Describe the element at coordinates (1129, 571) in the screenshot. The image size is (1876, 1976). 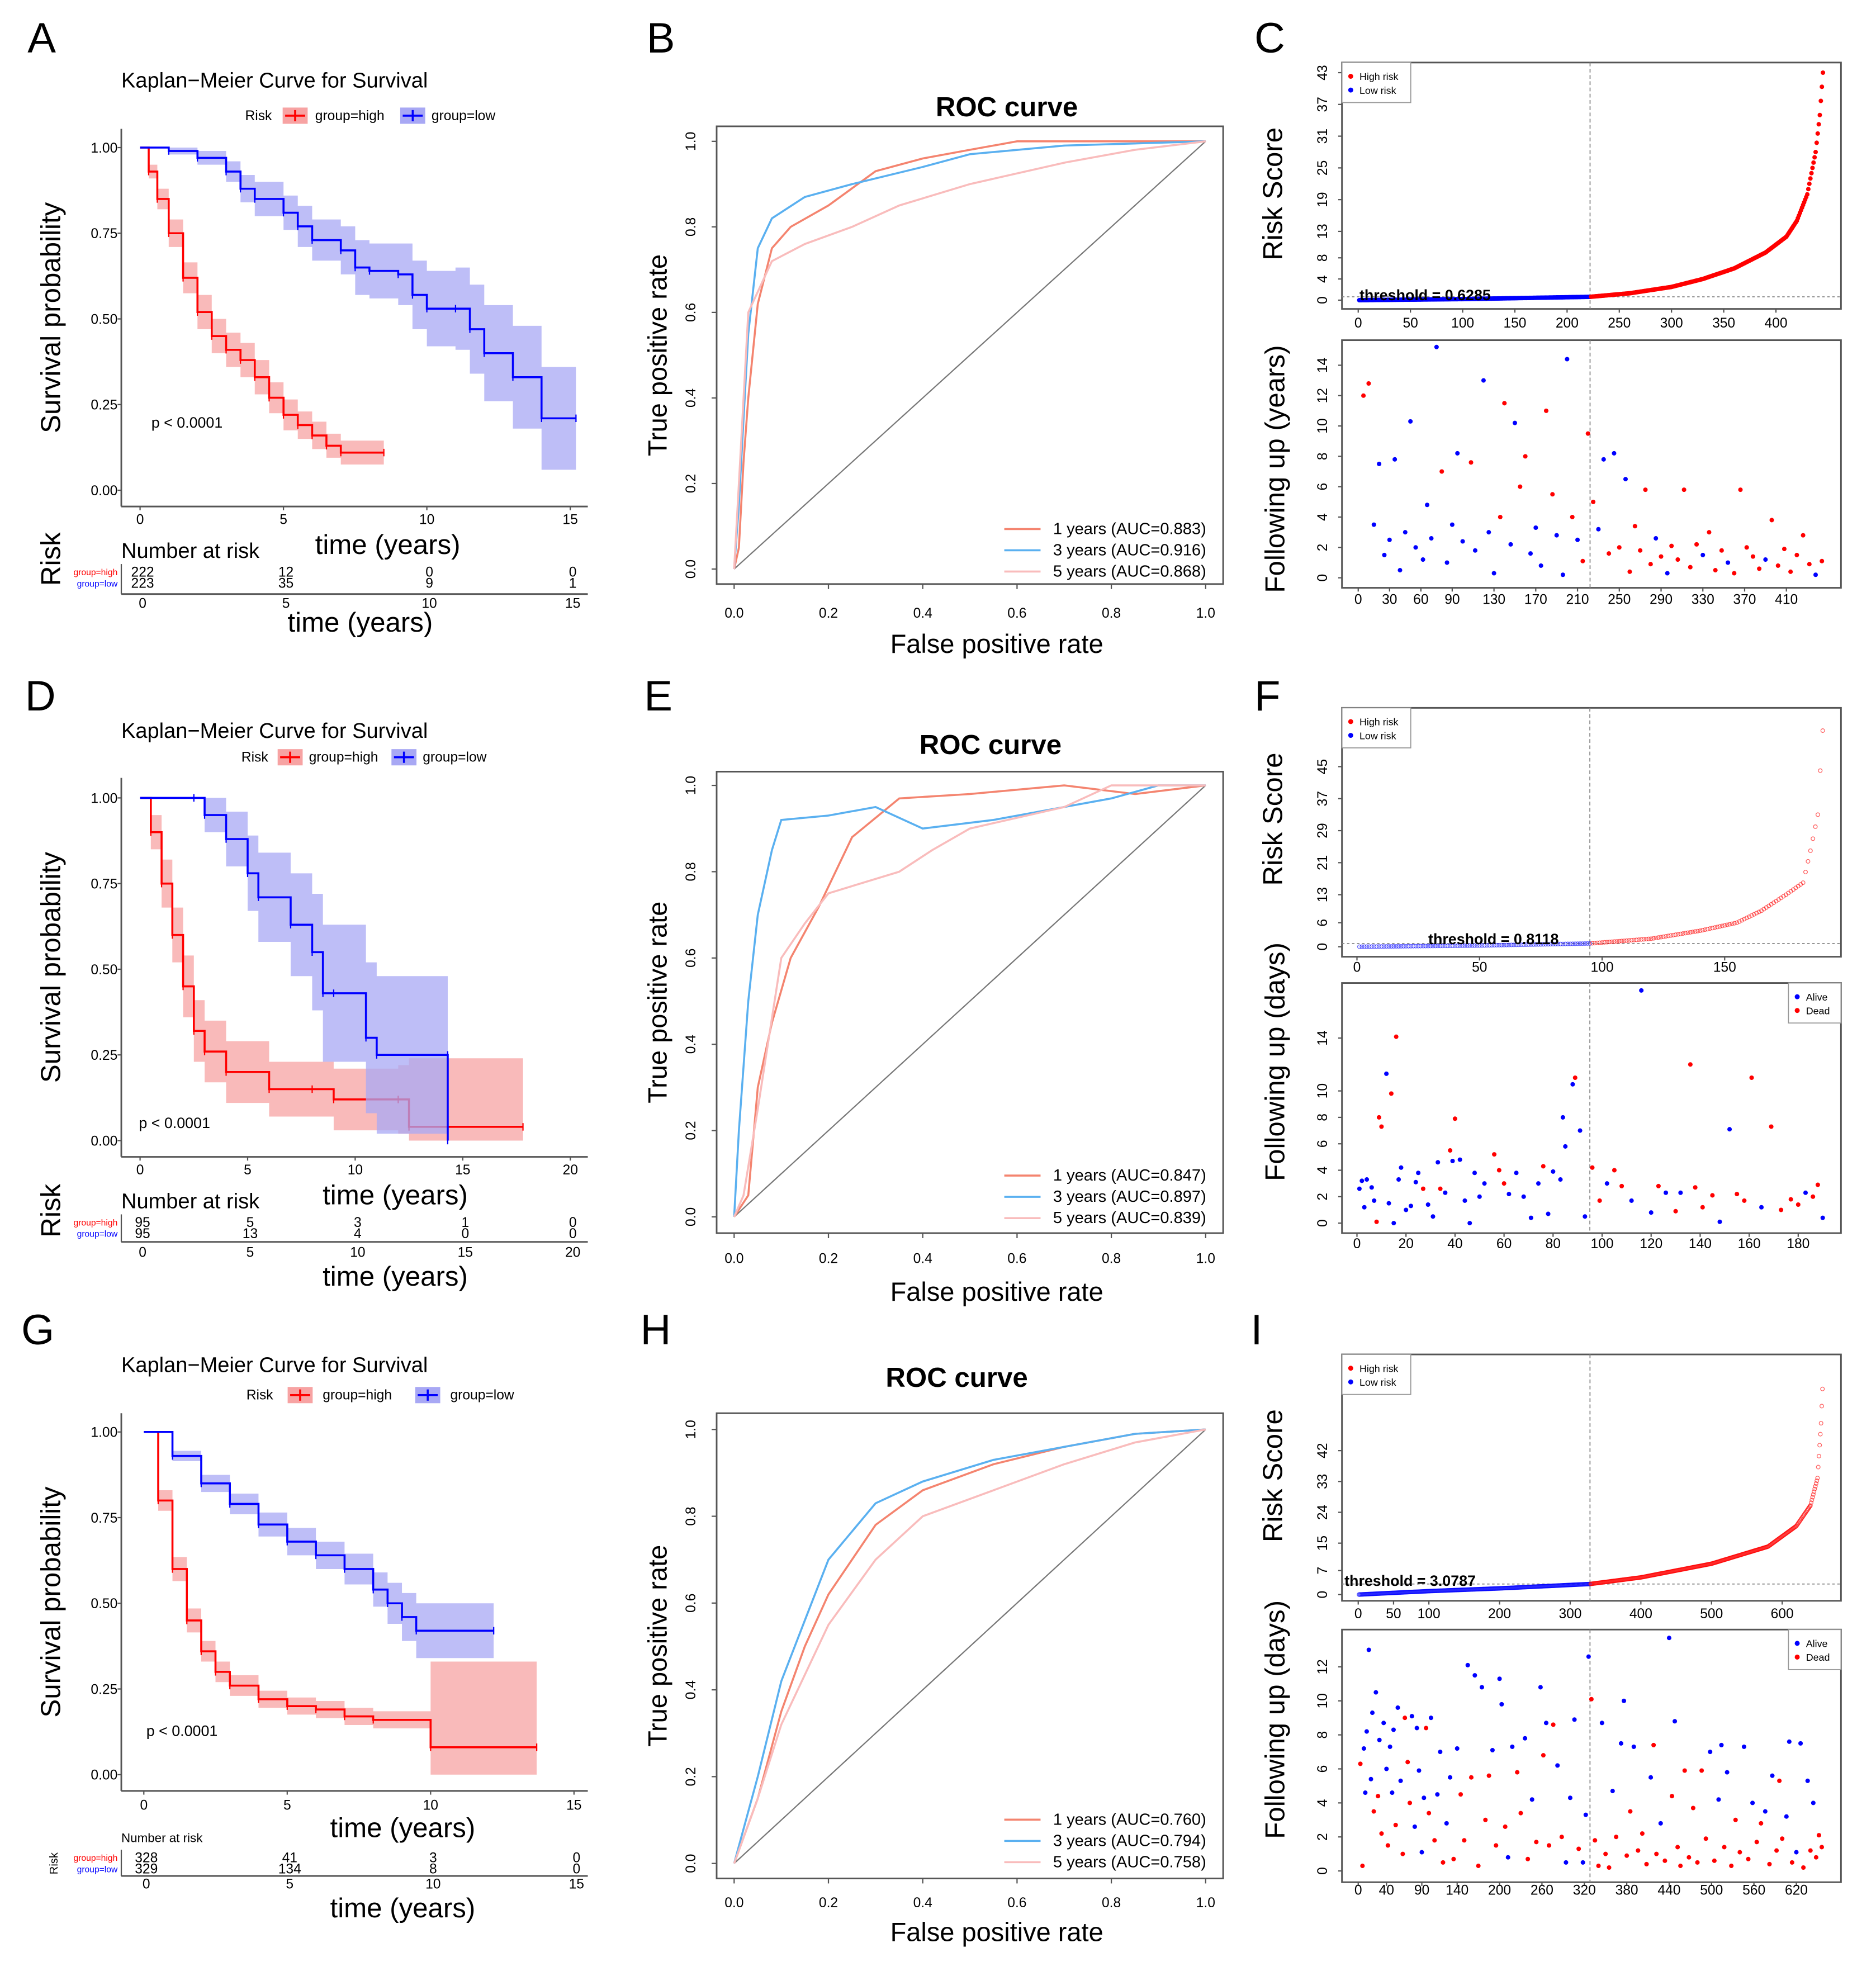
I see `legend-label: 5 years (AUC=0.868)` at that location.